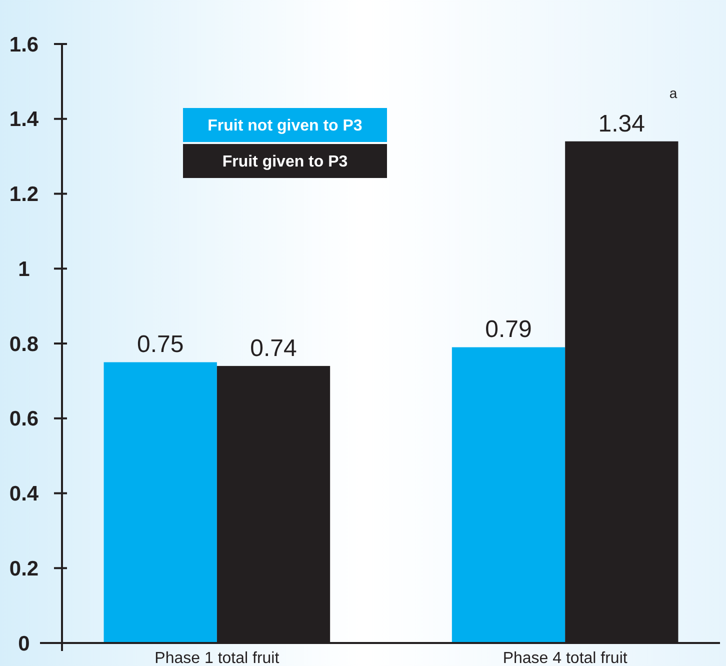  Describe the element at coordinates (160, 344) in the screenshot. I see `data-label: 0.75` at that location.